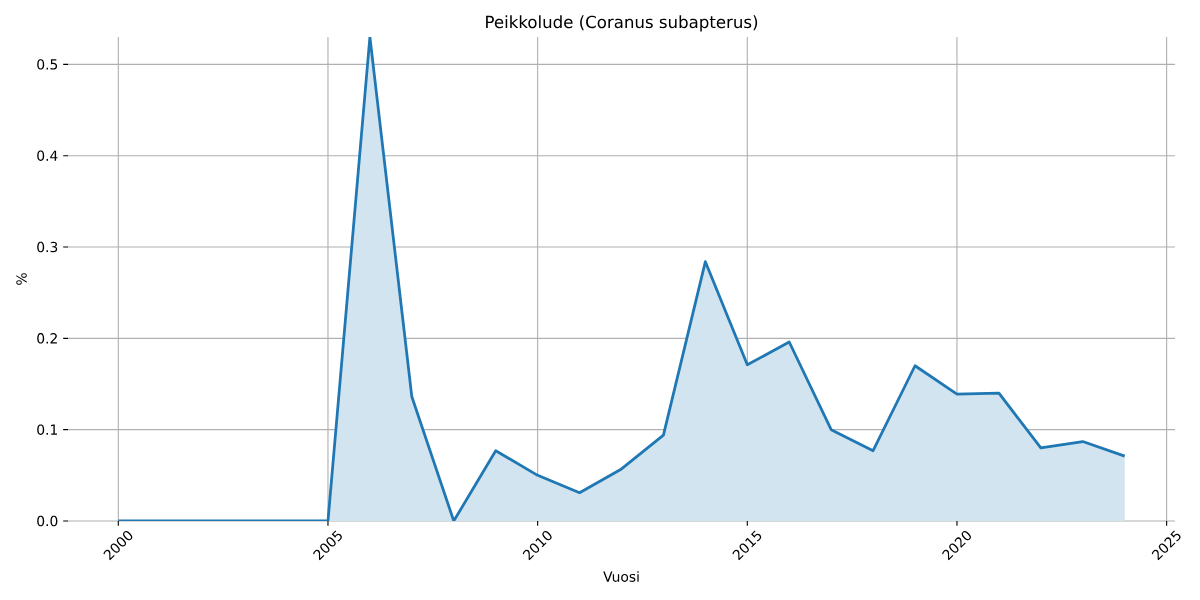 The image size is (1200, 600). Describe the element at coordinates (47, 247) in the screenshot. I see `y-tick-label: 0.3` at that location.